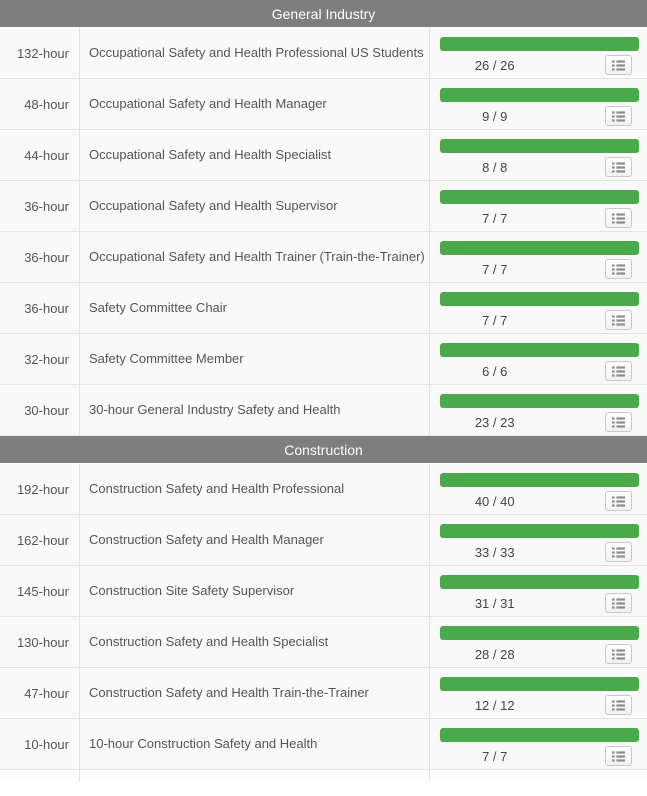 The image size is (647, 796). What do you see at coordinates (495, 167) in the screenshot?
I see `progress-count: 8 / 8` at bounding box center [495, 167].